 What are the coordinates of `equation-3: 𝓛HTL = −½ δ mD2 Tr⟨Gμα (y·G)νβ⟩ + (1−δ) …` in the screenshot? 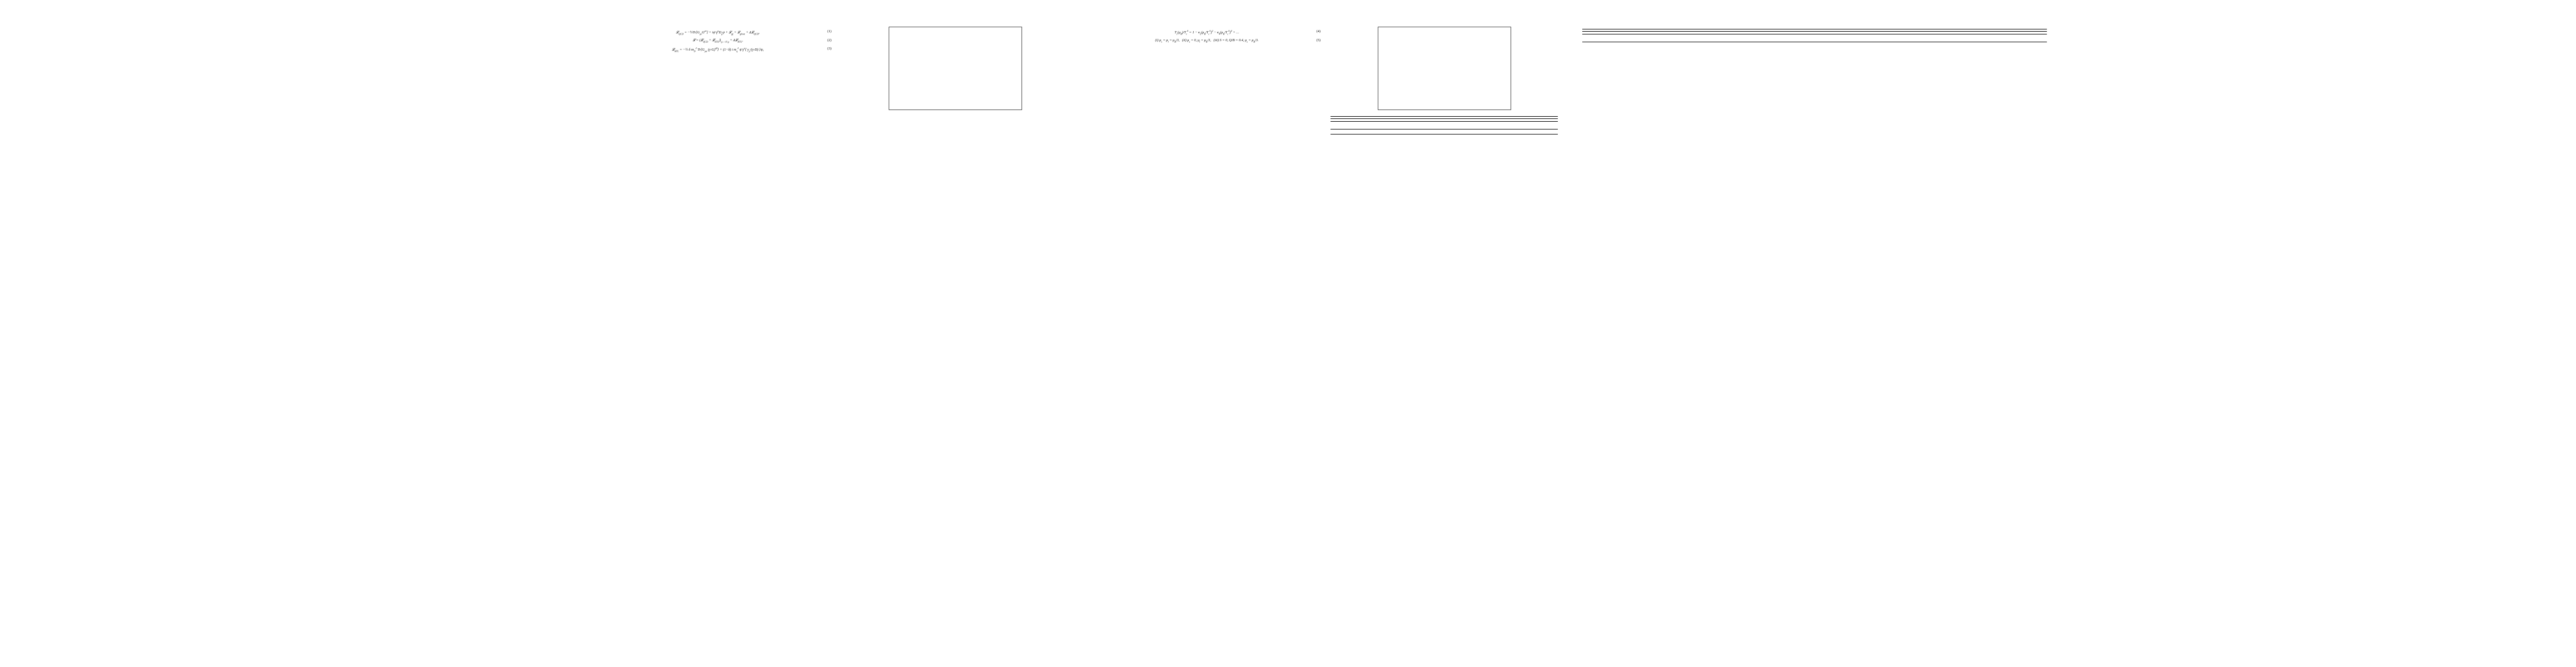 It's located at (751, 49).